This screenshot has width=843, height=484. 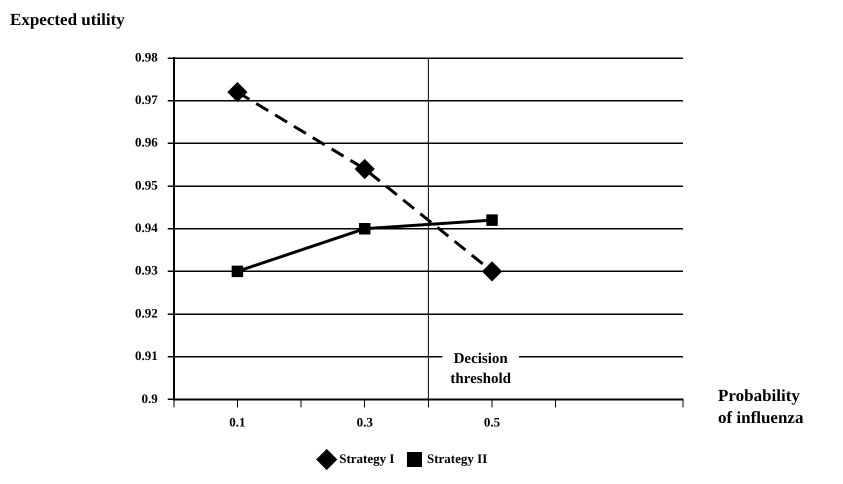 What do you see at coordinates (366, 458) in the screenshot?
I see `legend-label: Strategy I` at bounding box center [366, 458].